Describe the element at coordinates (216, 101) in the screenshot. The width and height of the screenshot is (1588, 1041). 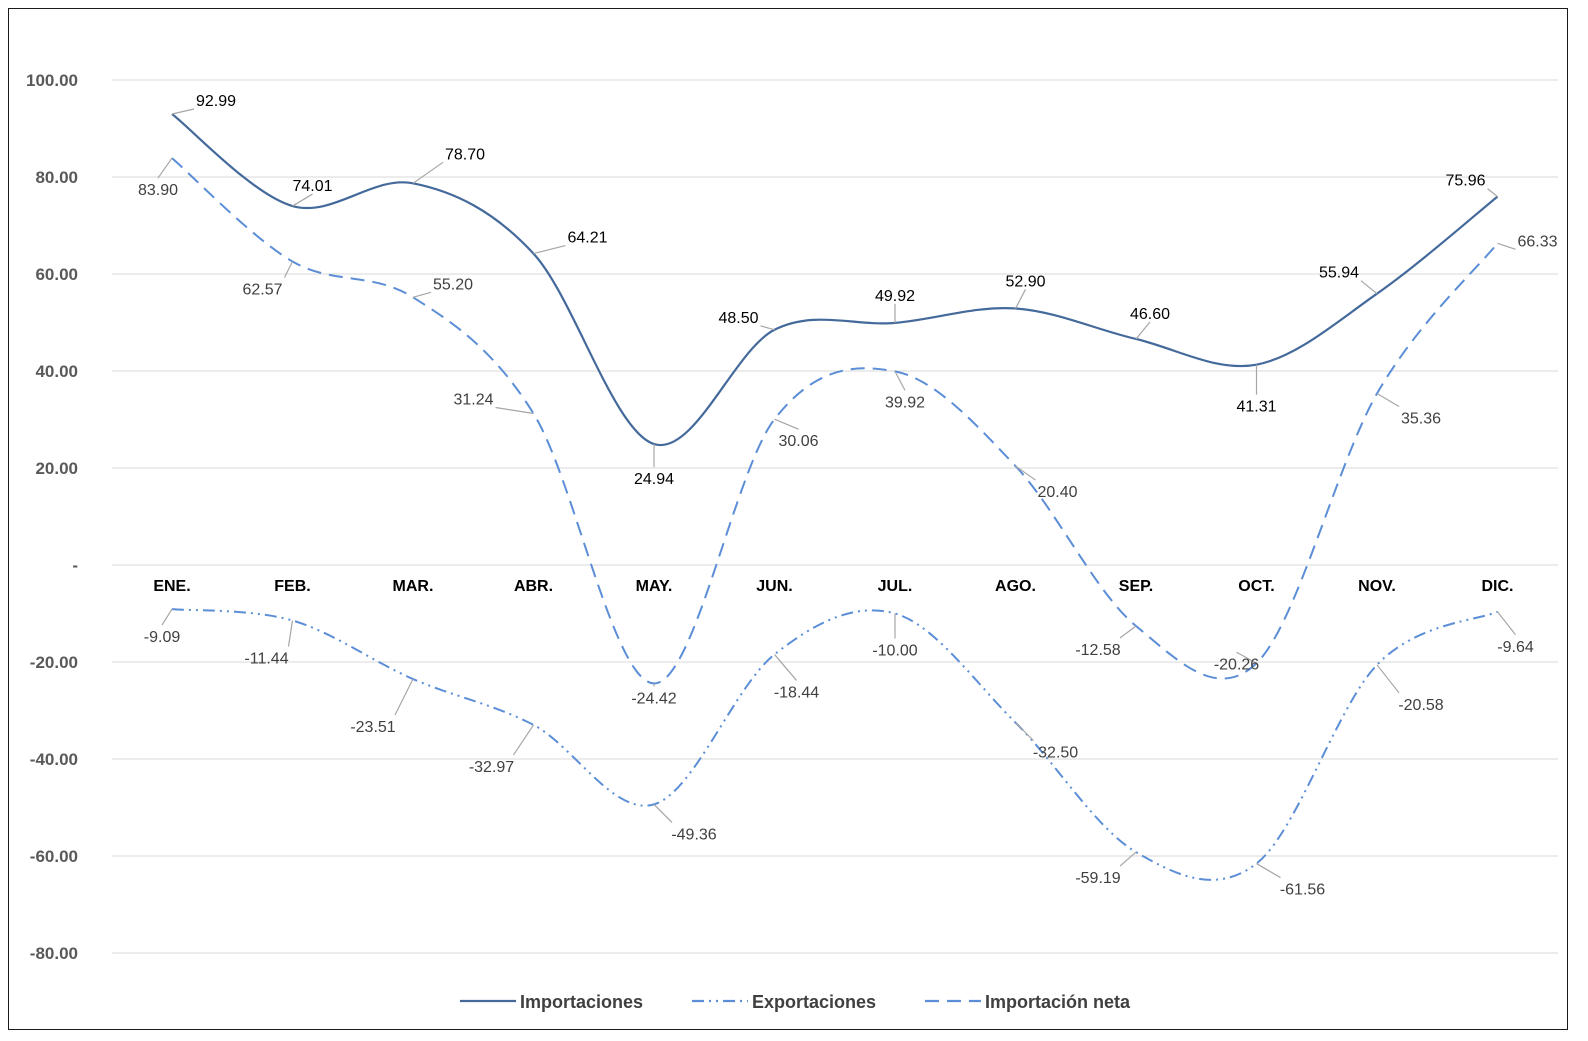
I see `data-label: 92.99` at that location.